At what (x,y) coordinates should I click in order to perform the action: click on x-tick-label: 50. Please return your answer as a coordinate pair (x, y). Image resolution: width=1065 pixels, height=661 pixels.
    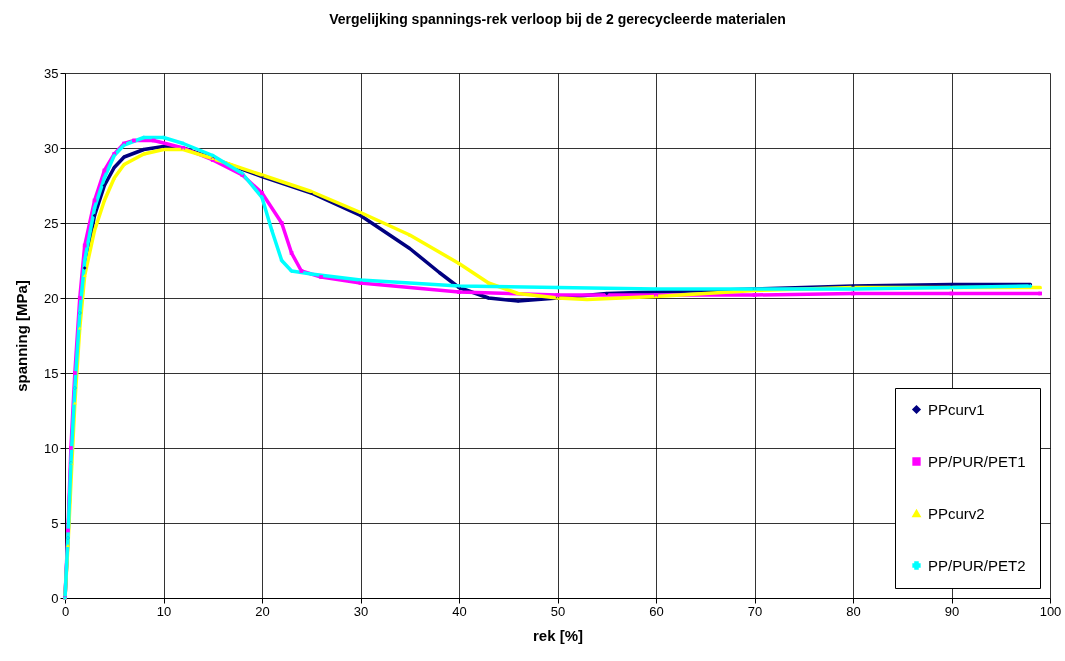
    Looking at the image, I should click on (558, 611).